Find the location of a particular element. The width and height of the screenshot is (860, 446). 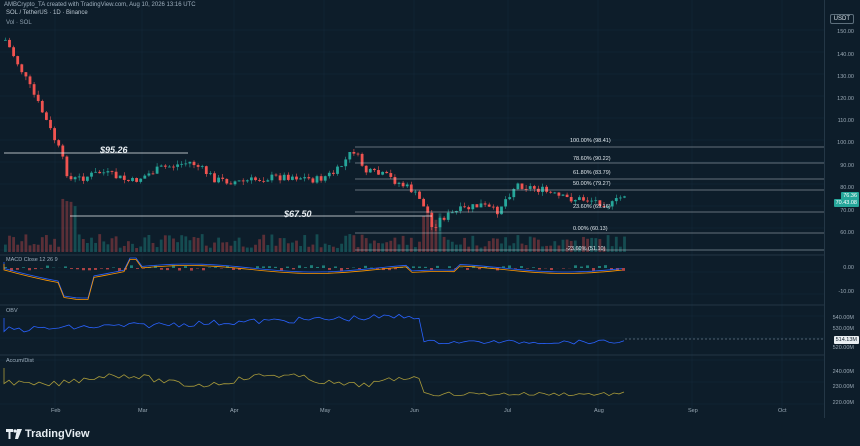

accum-legend: Accum/Dist is located at coordinates (20, 361).